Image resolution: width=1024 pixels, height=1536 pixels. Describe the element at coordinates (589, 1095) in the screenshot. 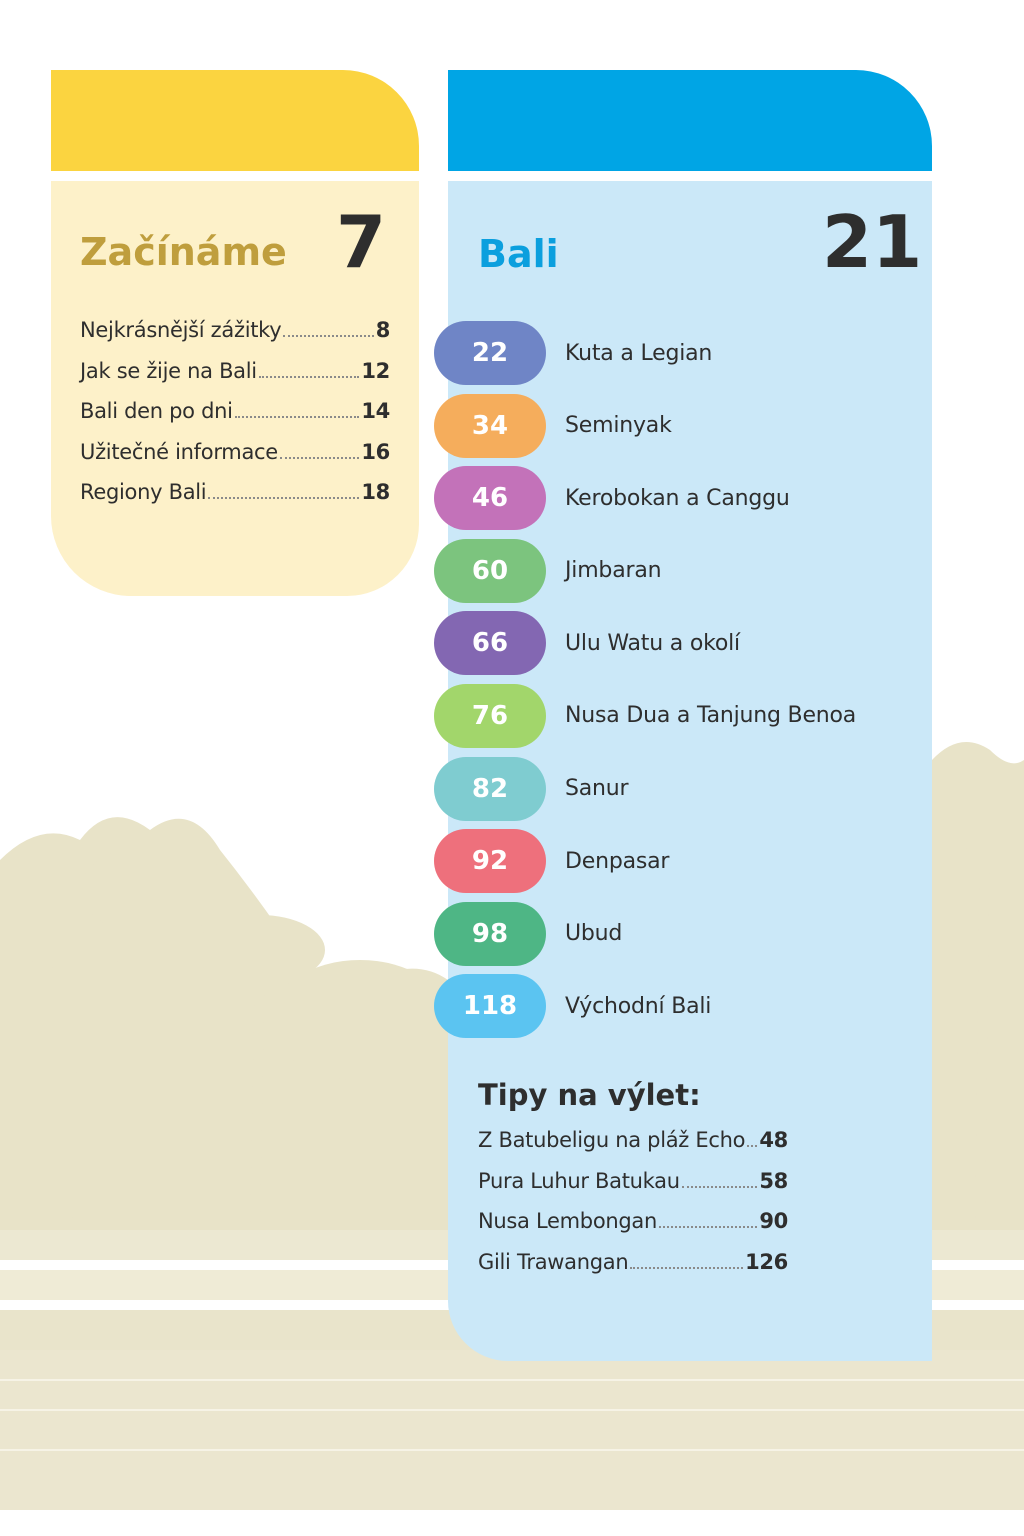

I see `tips-heading: Tipy na výlet:` at that location.